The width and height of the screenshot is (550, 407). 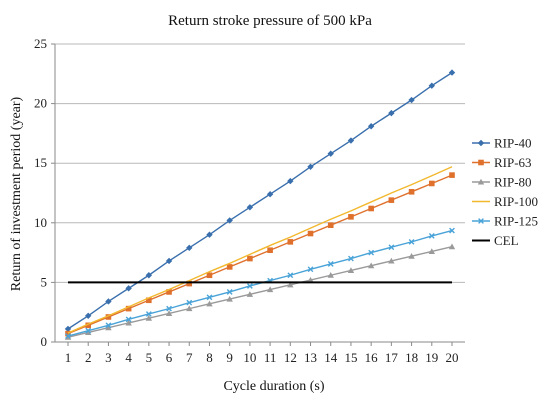 What do you see at coordinates (513, 182) in the screenshot?
I see `legend-label: RIP-80` at bounding box center [513, 182].